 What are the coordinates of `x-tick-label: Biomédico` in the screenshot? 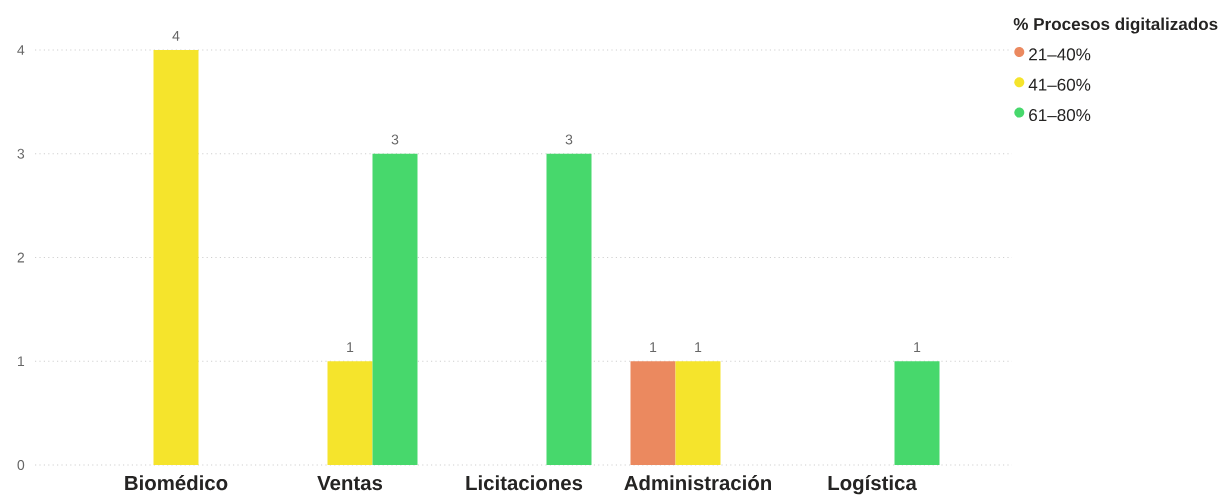 It's located at (176, 483).